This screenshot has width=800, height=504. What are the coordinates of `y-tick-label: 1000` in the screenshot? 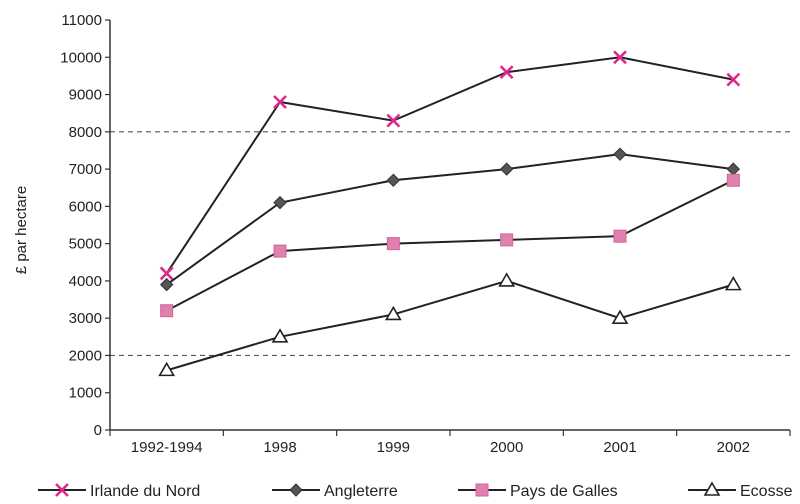 It's located at (85, 393).